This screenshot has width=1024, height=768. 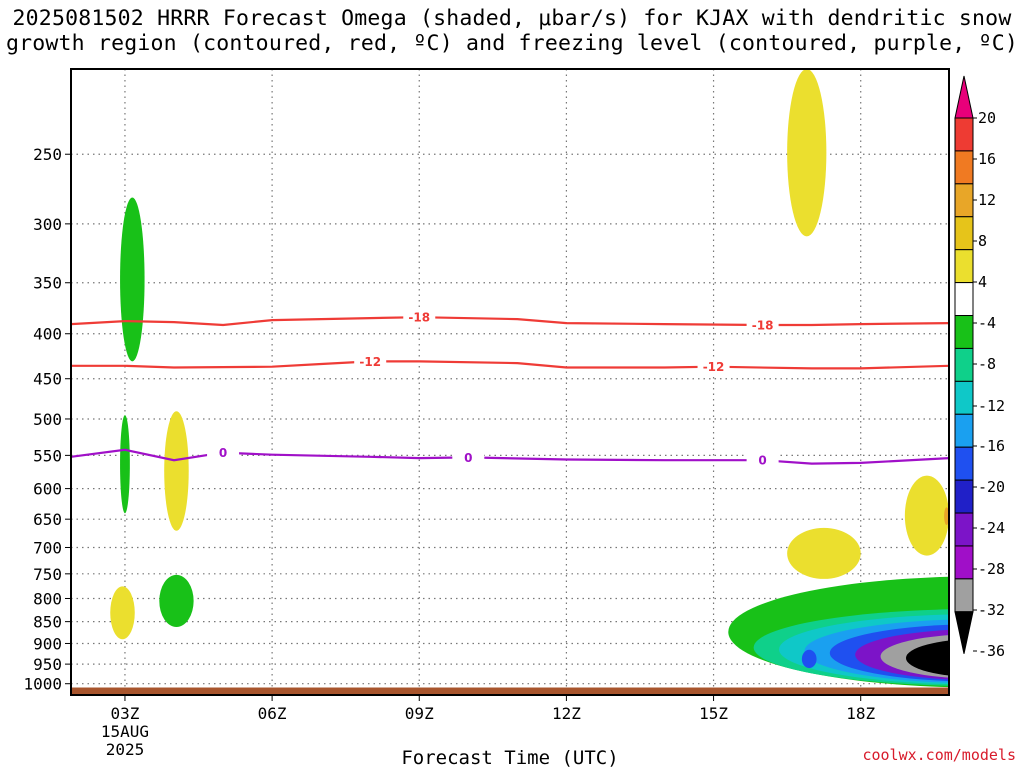 What do you see at coordinates (991, 610) in the screenshot?
I see `colorbar-label-12: -32` at bounding box center [991, 610].